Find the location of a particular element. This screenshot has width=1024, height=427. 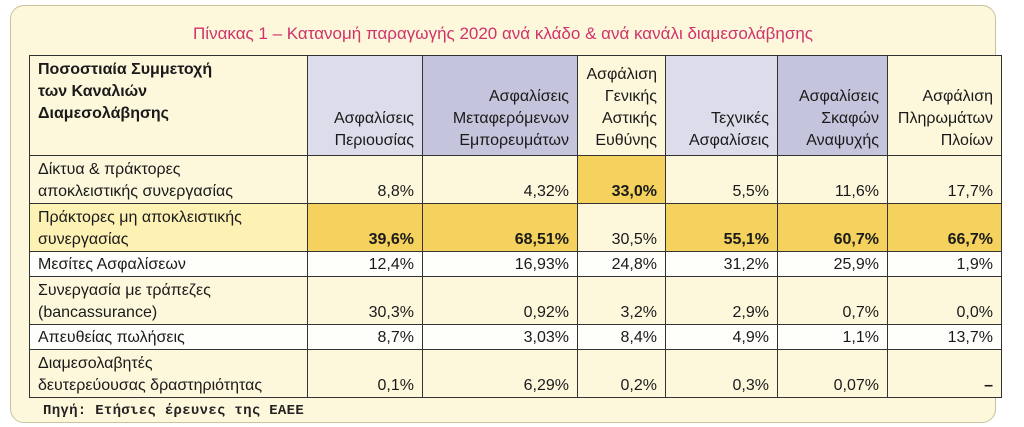

table-cell: 8,4% is located at coordinates (621, 337).